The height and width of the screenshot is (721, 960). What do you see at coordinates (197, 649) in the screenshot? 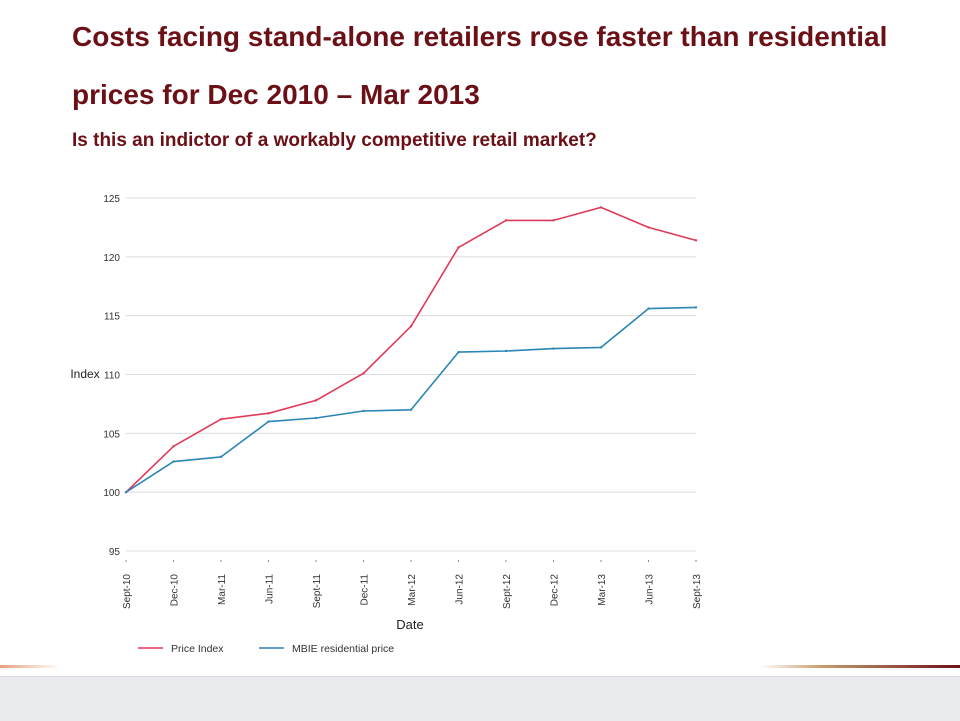
I see `legend-label-0: Price Index` at bounding box center [197, 649].